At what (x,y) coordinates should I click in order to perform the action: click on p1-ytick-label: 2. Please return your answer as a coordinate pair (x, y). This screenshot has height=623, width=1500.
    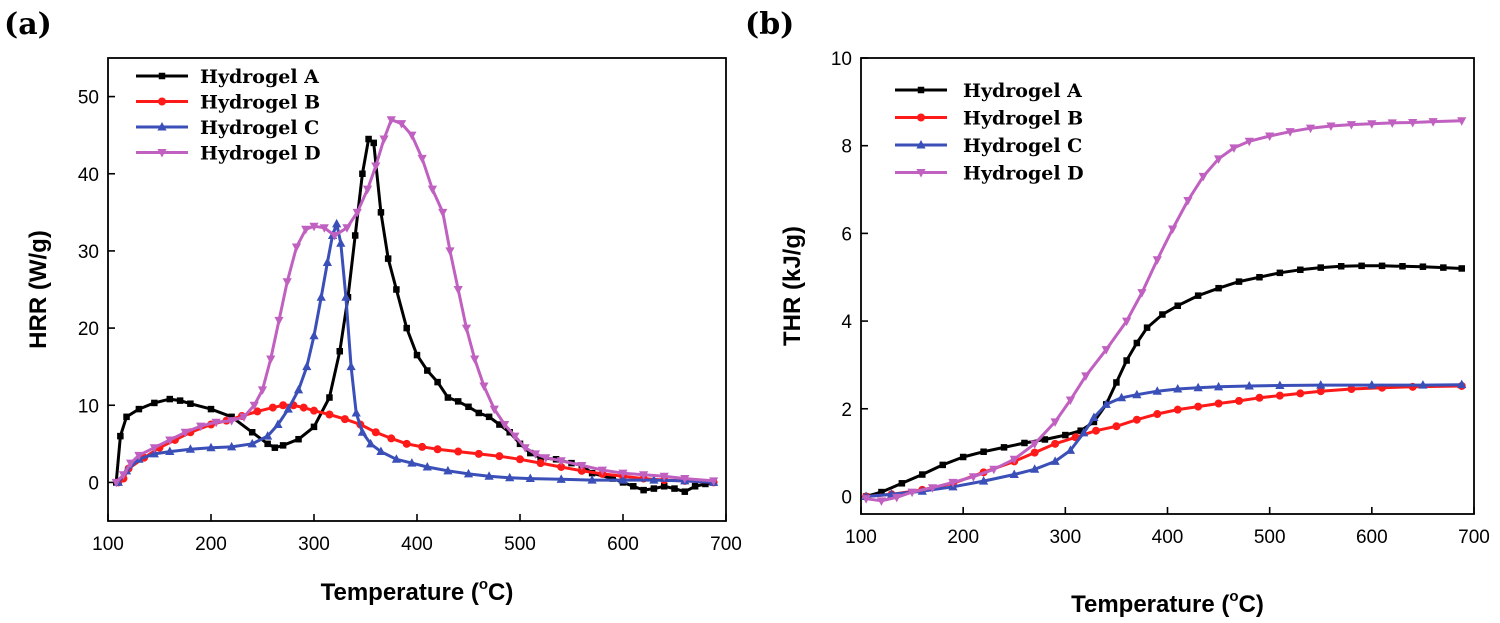
    Looking at the image, I should click on (846, 410).